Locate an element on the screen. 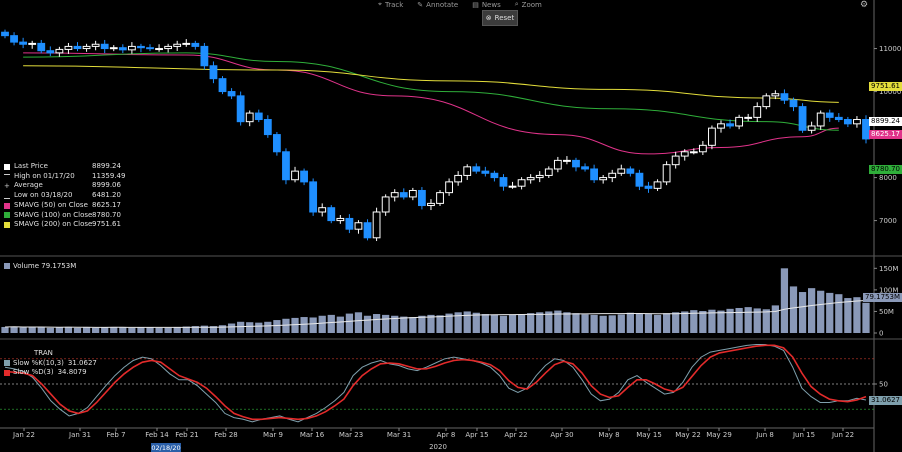 This screenshot has height=452, width=902. volume-tick-label: 50M is located at coordinates (886, 312).